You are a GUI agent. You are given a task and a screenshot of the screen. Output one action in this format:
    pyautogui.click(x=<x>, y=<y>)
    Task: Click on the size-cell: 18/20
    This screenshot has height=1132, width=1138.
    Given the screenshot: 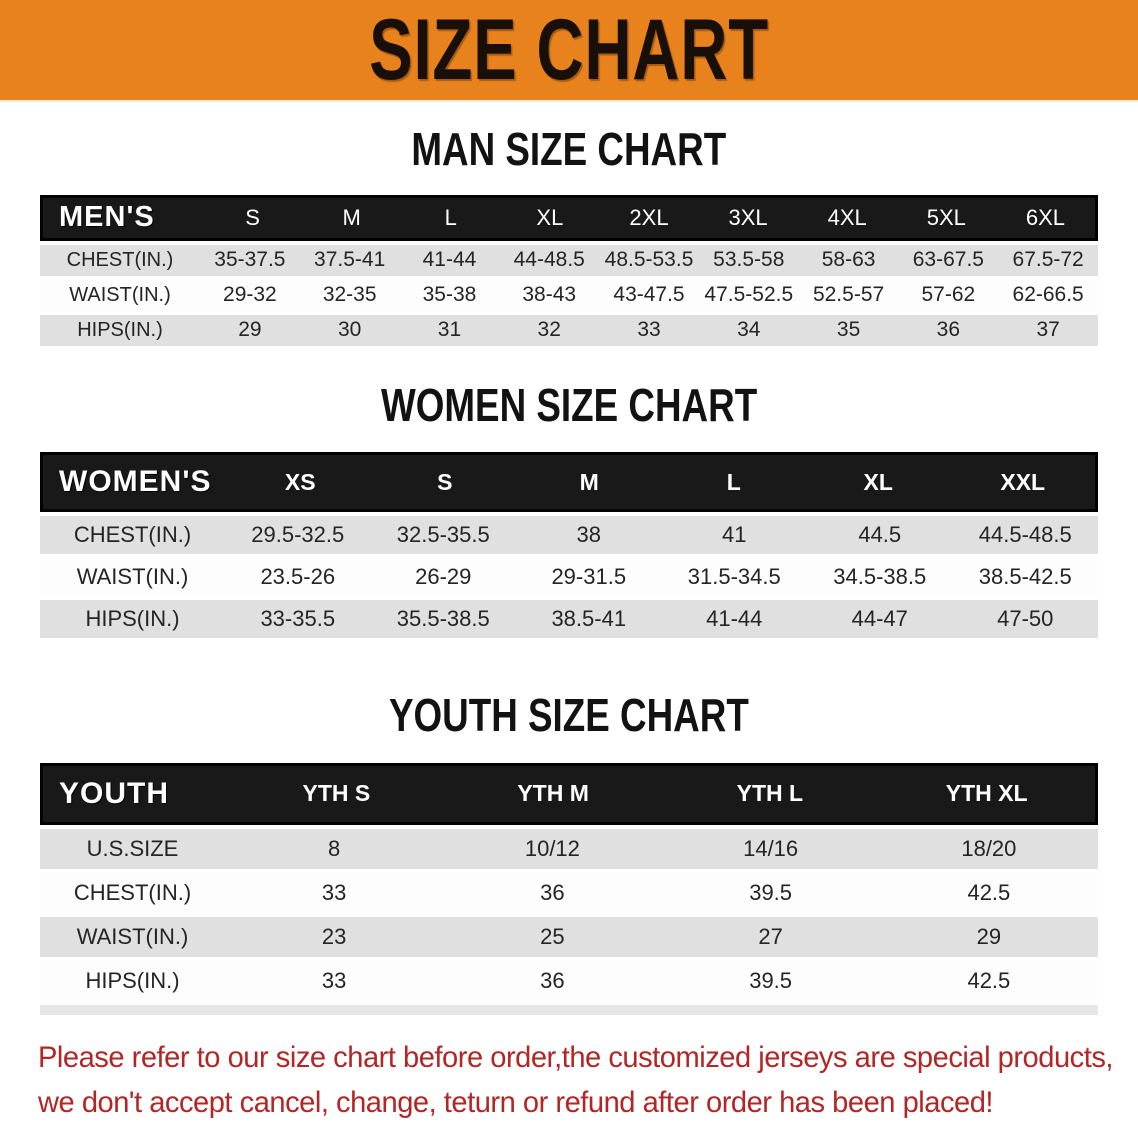 What is the action you would take?
    pyautogui.click(x=989, y=848)
    